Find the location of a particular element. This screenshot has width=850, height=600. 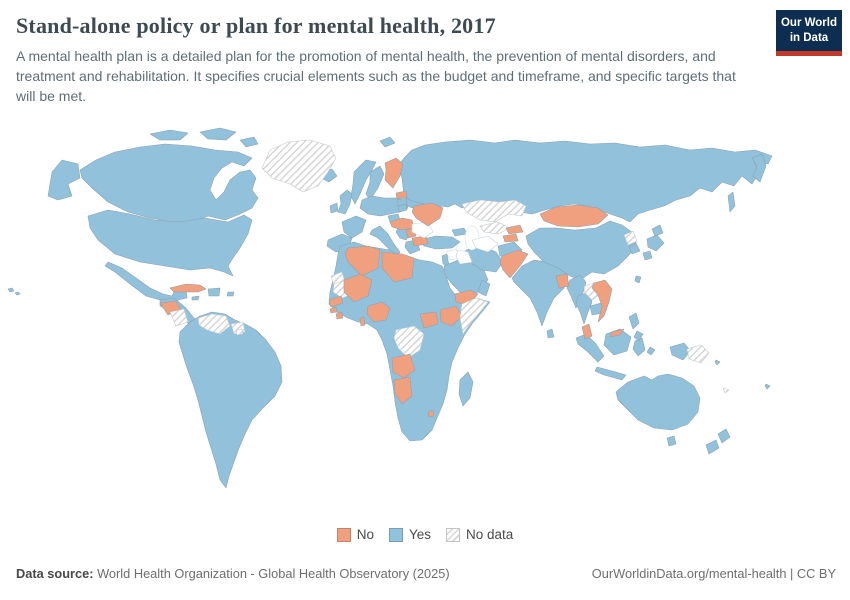

country-pakistan is located at coordinates (514, 264).